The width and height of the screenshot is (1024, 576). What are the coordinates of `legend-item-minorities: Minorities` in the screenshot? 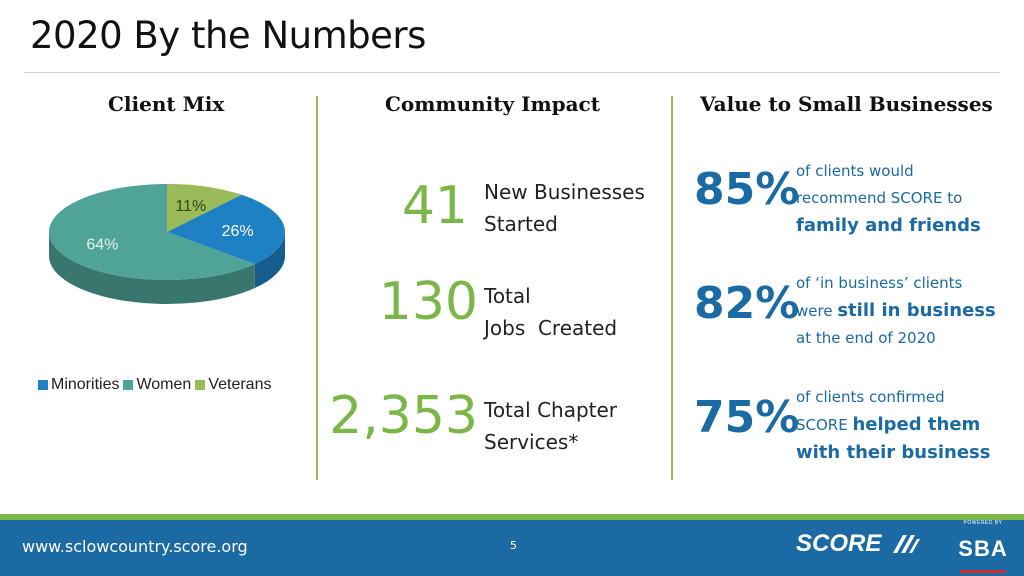 It's located at (78, 385).